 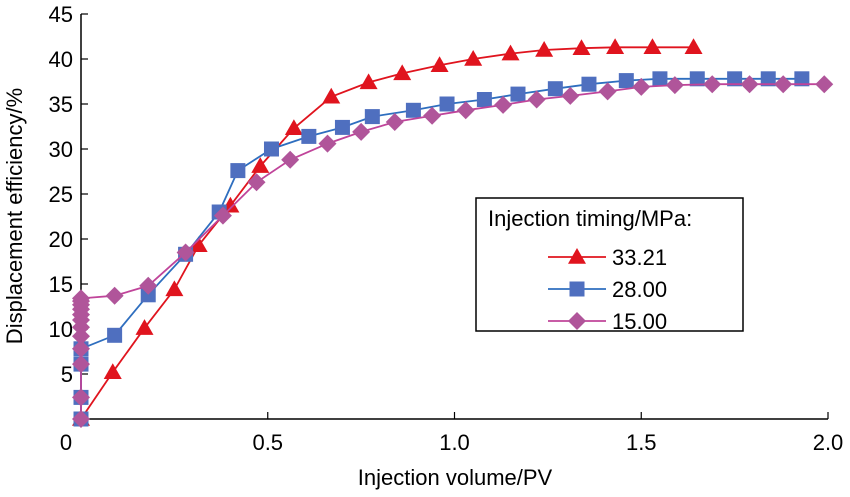 I want to click on x-tick-label: 0, so click(x=66, y=442).